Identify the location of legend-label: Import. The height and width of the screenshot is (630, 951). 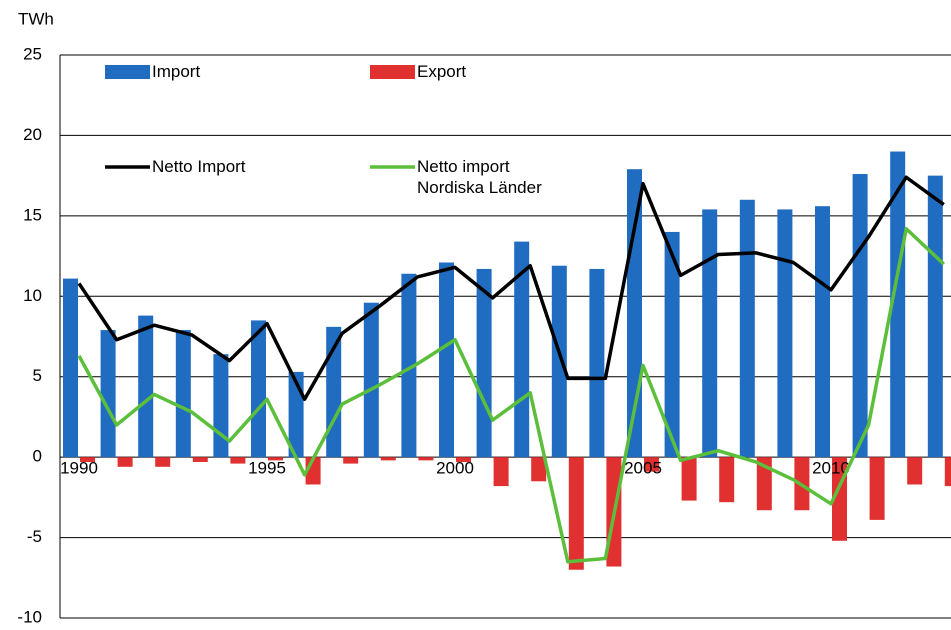
(176, 71).